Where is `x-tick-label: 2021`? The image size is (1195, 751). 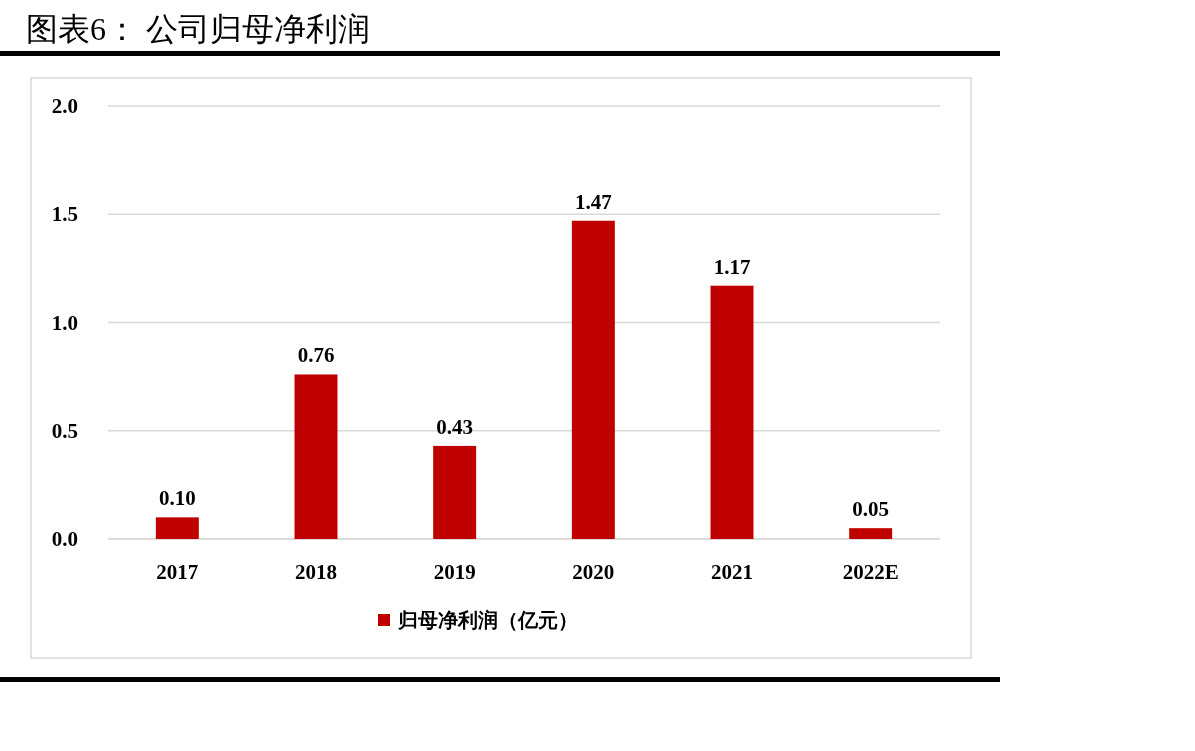
x-tick-label: 2021 is located at coordinates (732, 572).